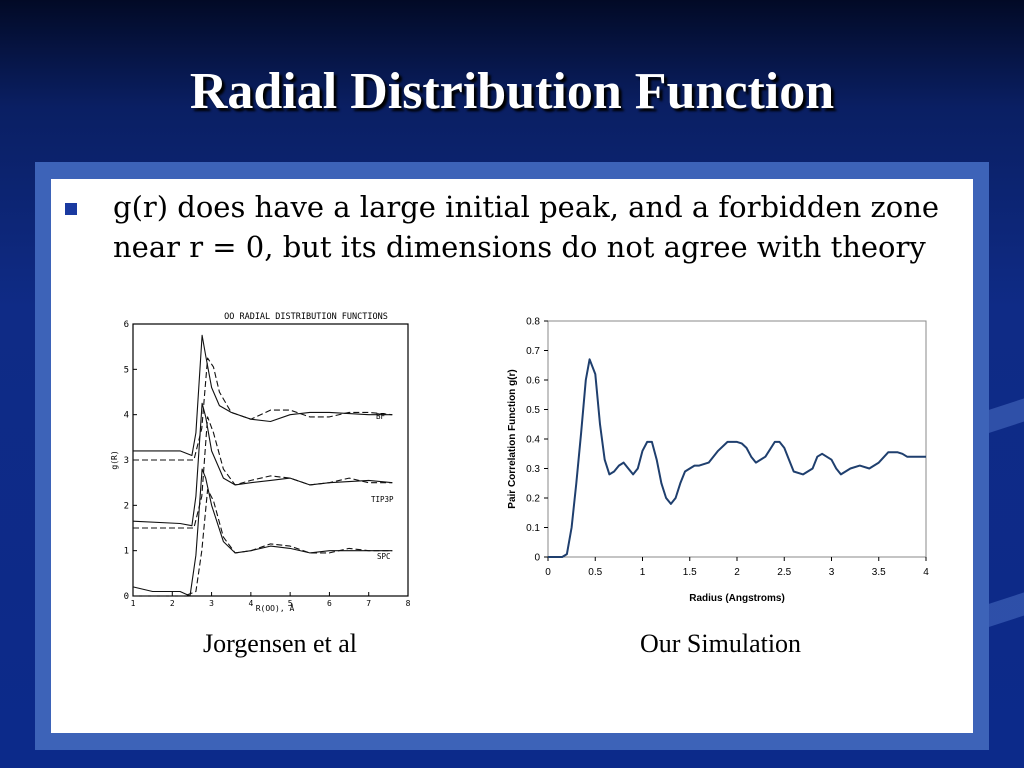 This screenshot has width=1024, height=768. I want to click on series-label-bf: BF, so click(381, 416).